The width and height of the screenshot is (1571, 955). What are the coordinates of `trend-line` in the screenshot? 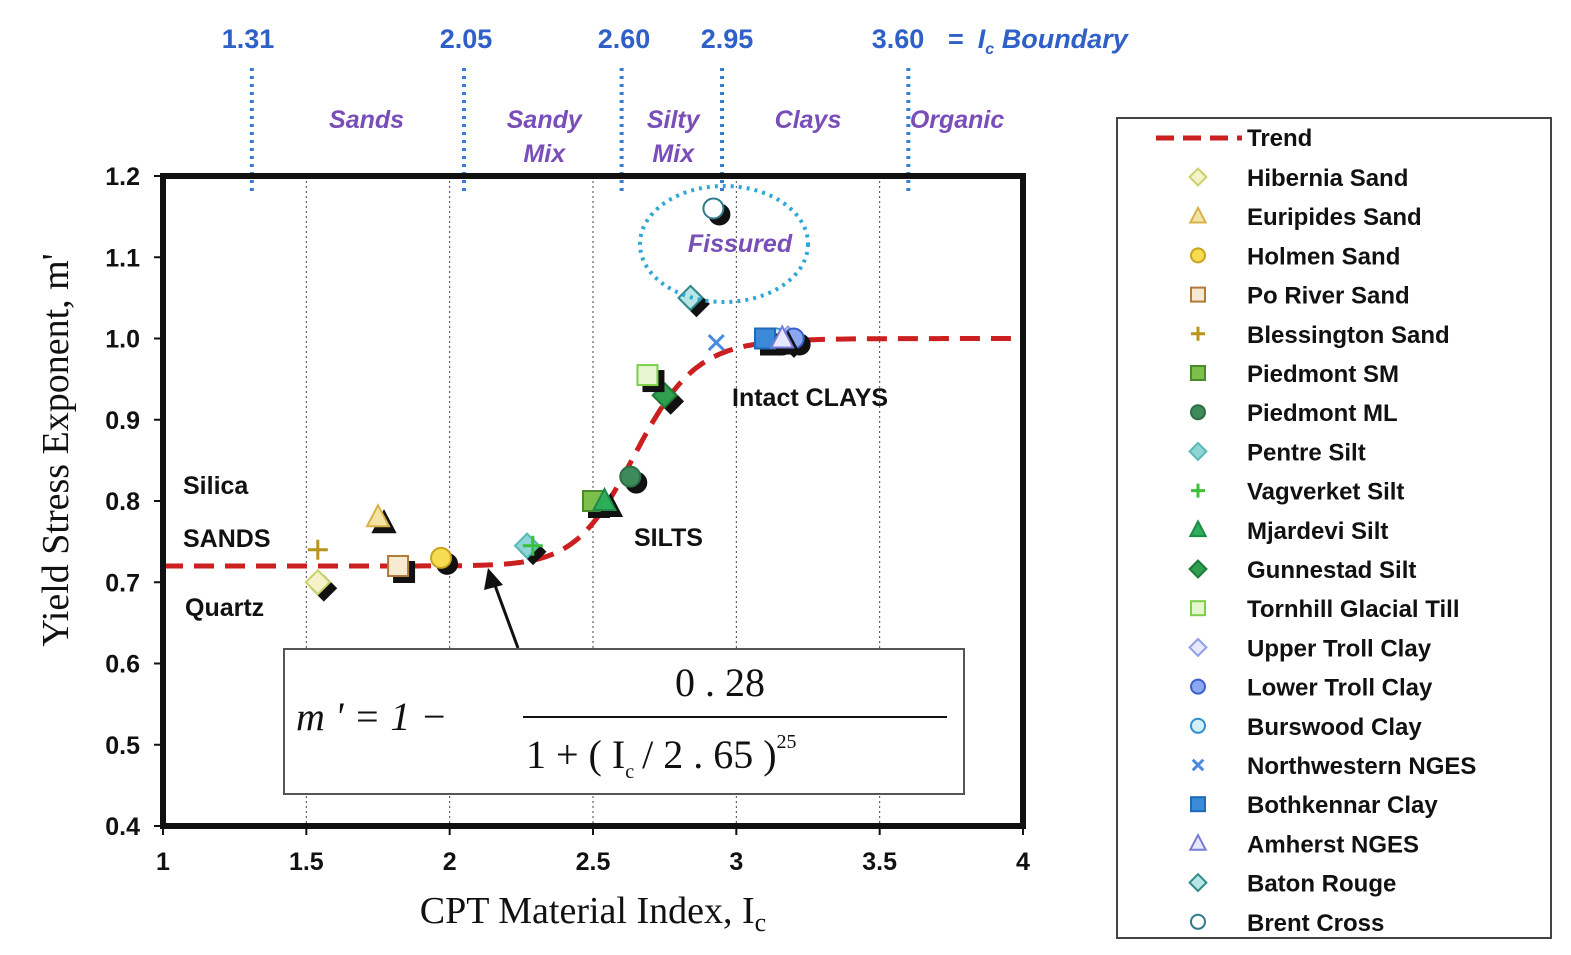 It's located at (593, 452).